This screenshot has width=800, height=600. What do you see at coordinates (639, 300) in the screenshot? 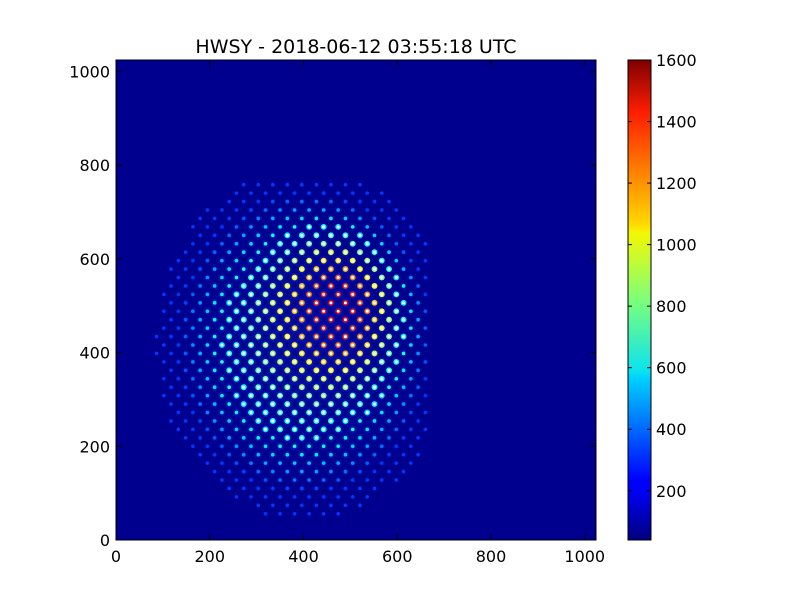
I see `colorbar` at bounding box center [639, 300].